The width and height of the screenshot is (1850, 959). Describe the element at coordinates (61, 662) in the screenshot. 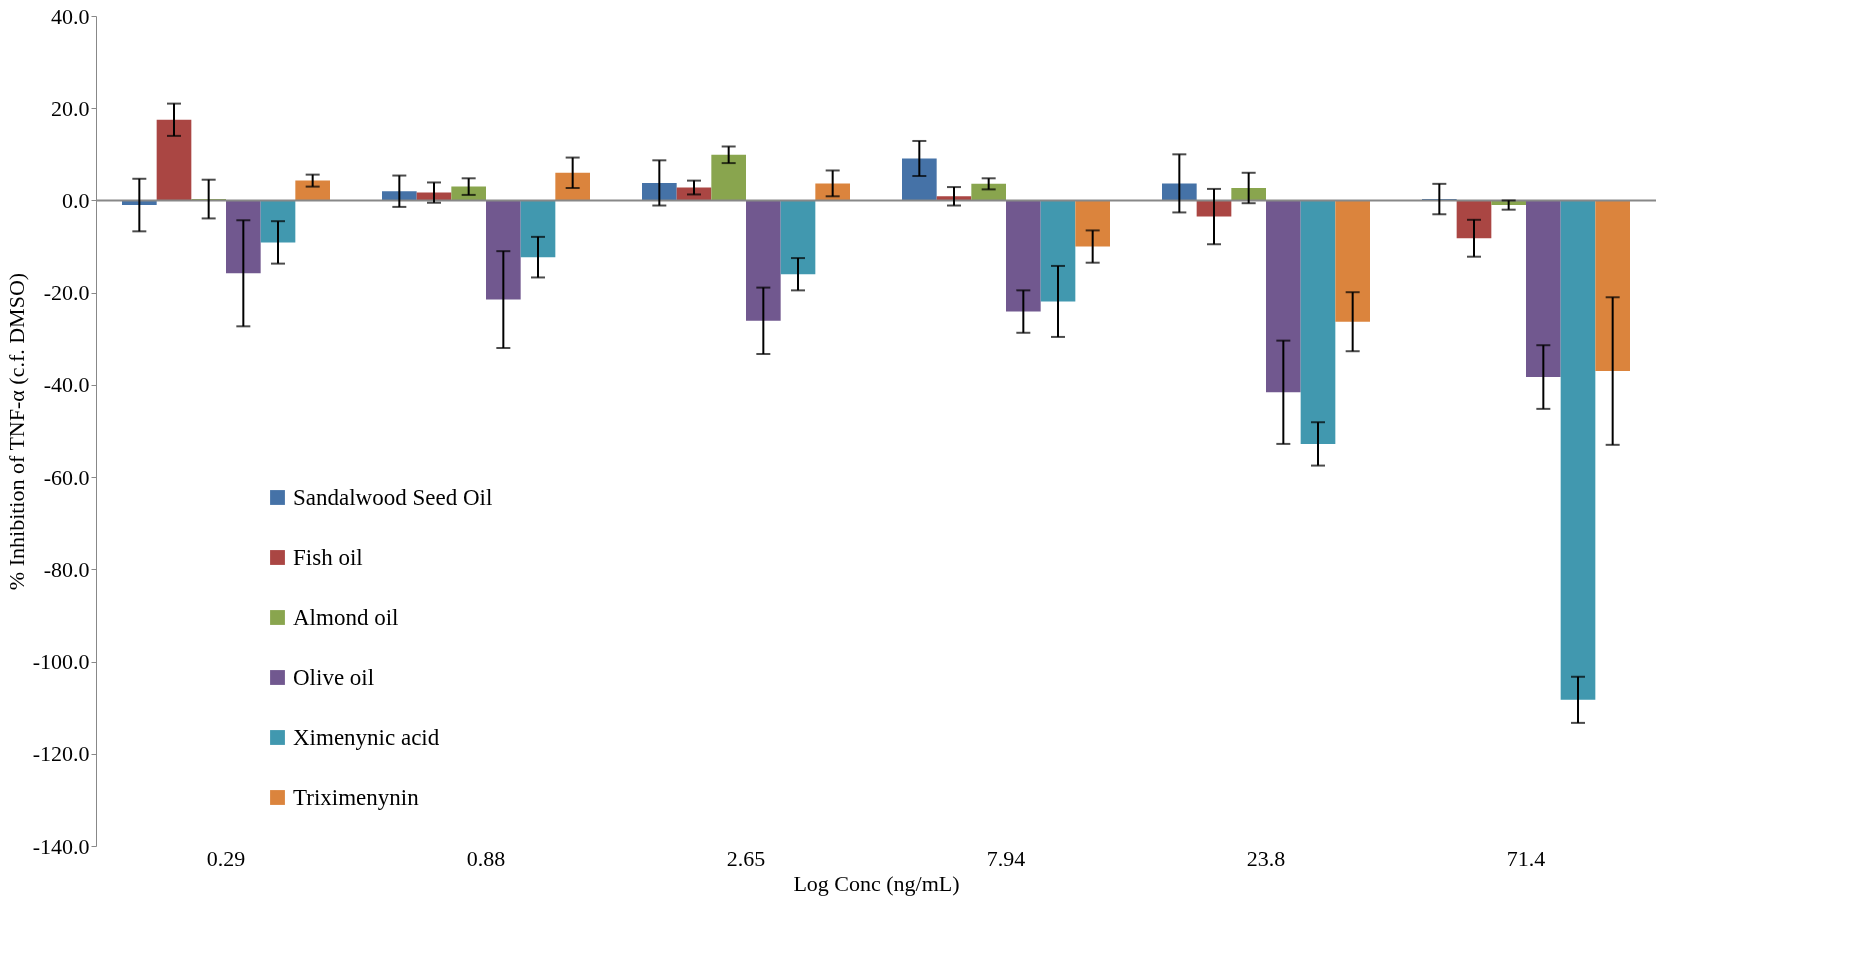

I see `y-tick-label: -100.0` at that location.